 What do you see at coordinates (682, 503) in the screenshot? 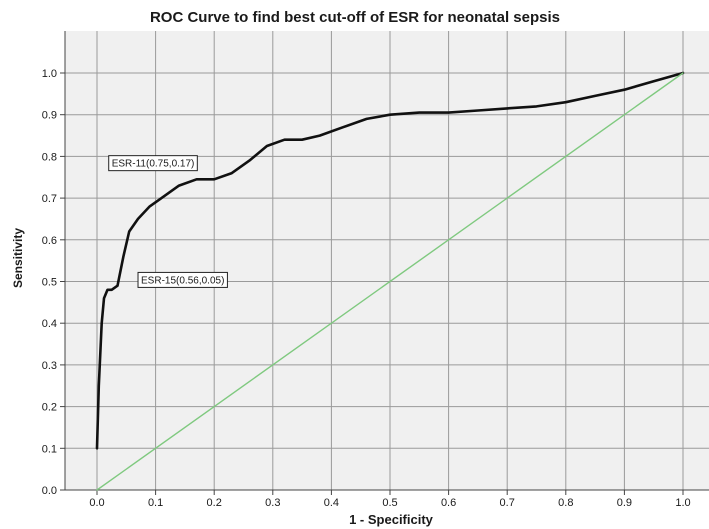
I see `x-tick-label: 1.0` at bounding box center [682, 503].